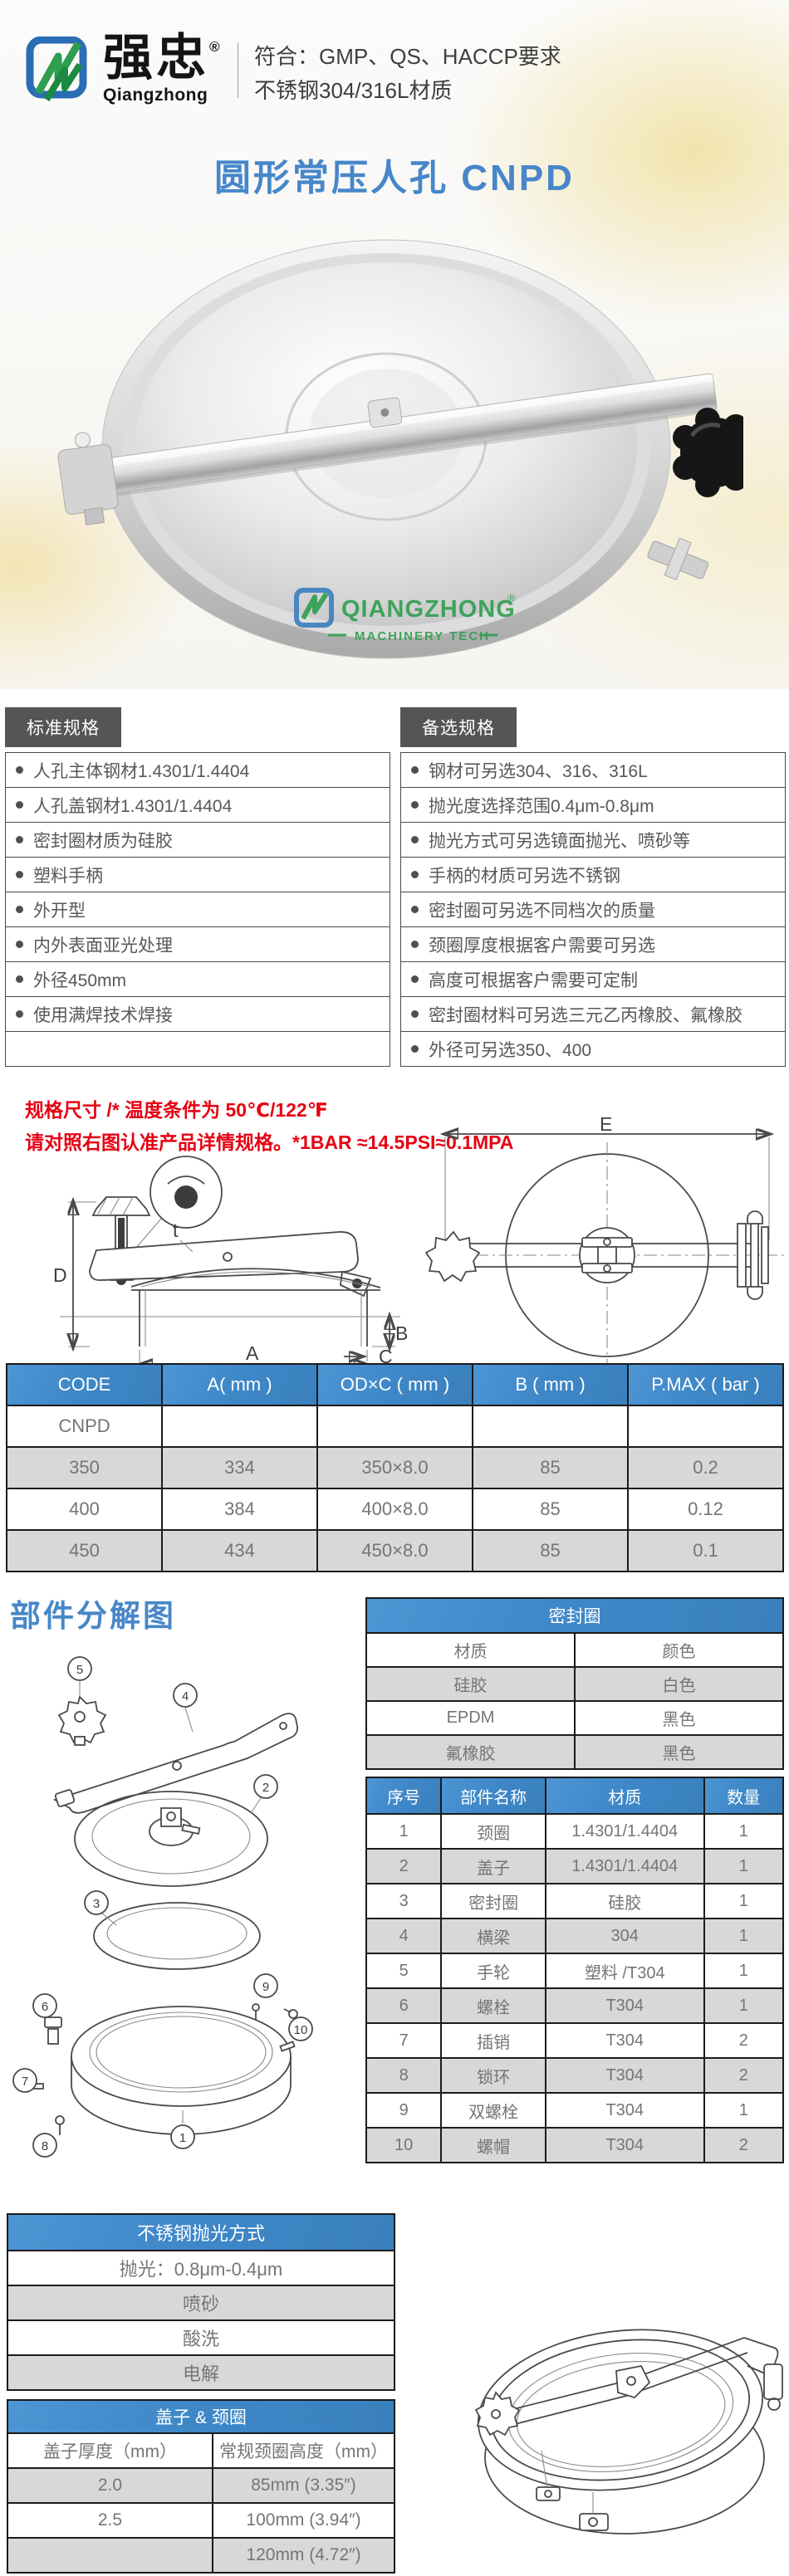  Describe the element at coordinates (201, 2520) in the screenshot. I see `table-row: 2.5 100mm (3.94″)` at that location.